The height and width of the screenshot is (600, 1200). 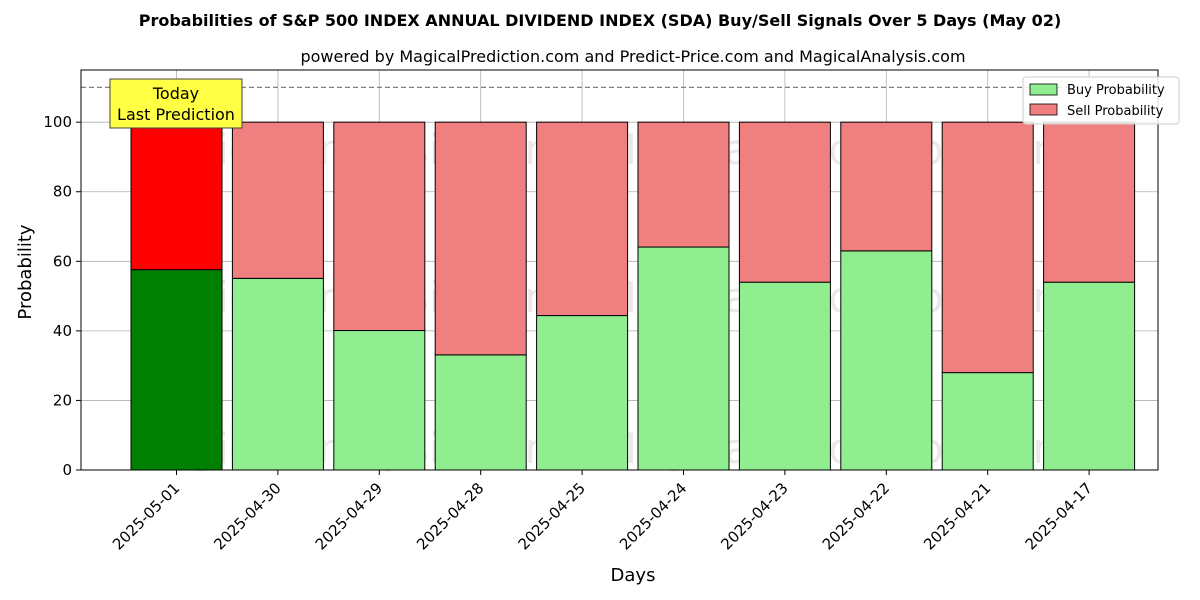 I want to click on today-annotation-line1: Today, so click(x=175, y=93).